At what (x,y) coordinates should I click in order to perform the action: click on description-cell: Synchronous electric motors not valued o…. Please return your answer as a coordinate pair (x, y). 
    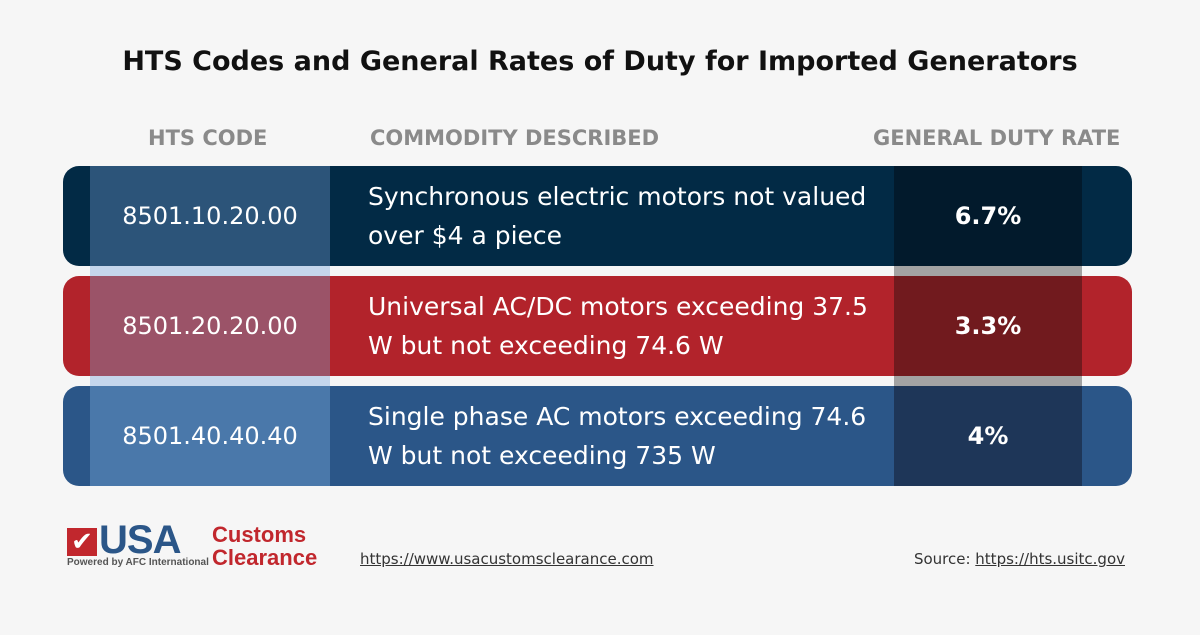
    Looking at the image, I should click on (617, 216).